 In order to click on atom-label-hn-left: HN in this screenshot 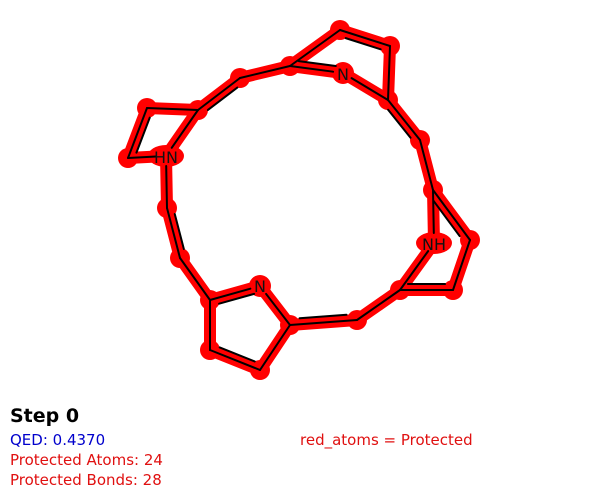, I will do `click(166, 157)`.